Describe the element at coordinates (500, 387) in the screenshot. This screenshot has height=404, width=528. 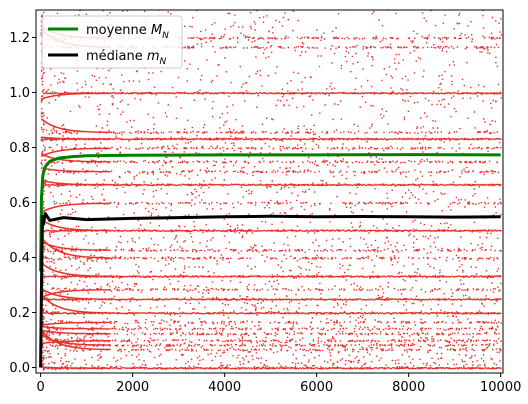
I see `x-tick-label: 10000` at that location.